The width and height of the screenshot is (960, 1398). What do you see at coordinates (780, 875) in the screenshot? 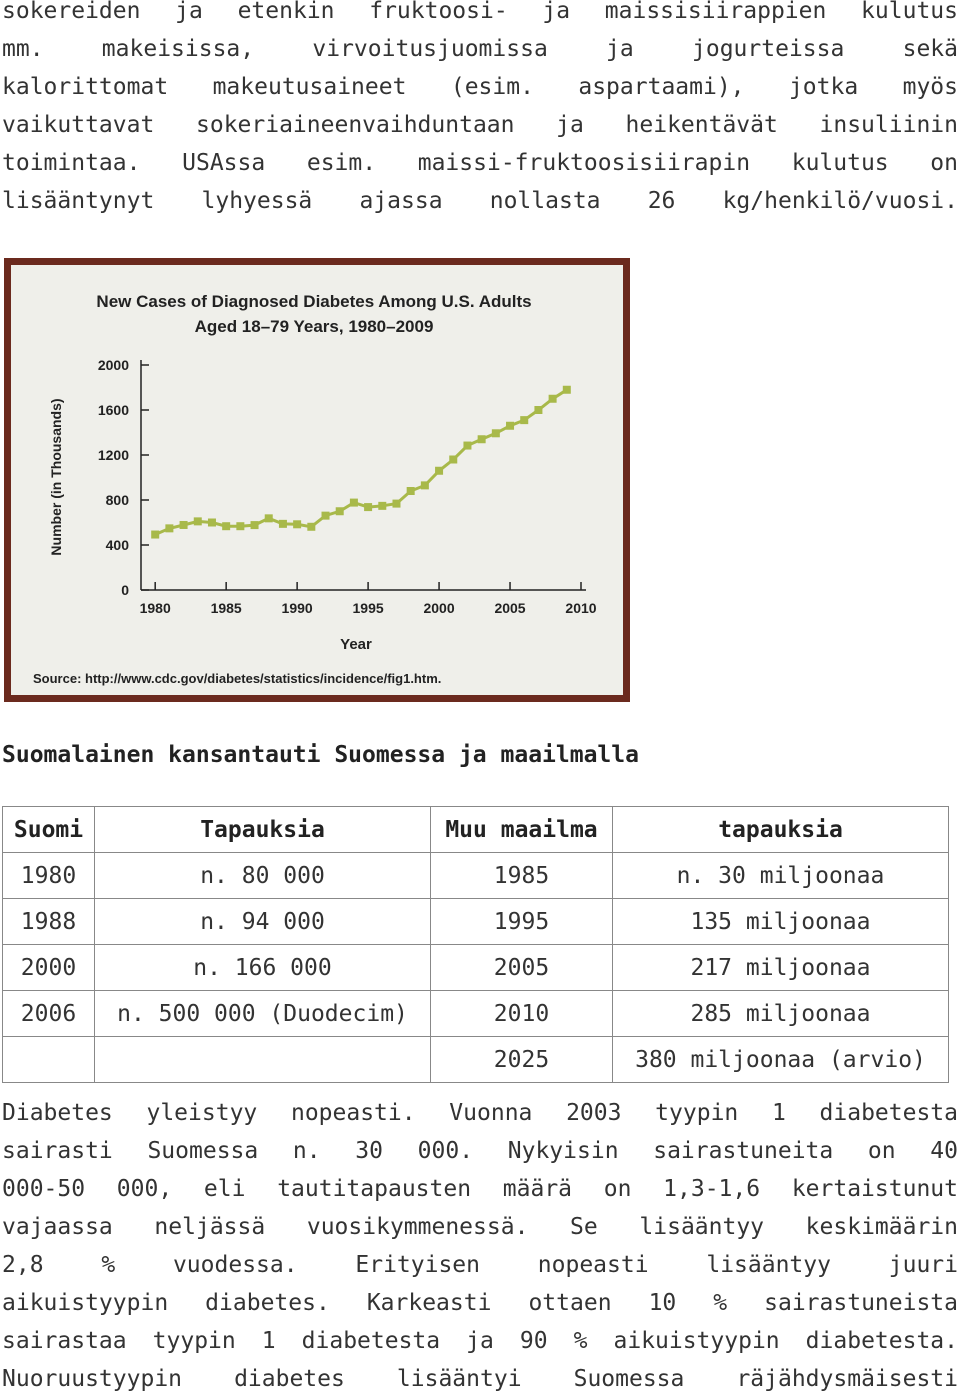
I see `table-cell: n. 30 miljoonaa` at bounding box center [780, 875].